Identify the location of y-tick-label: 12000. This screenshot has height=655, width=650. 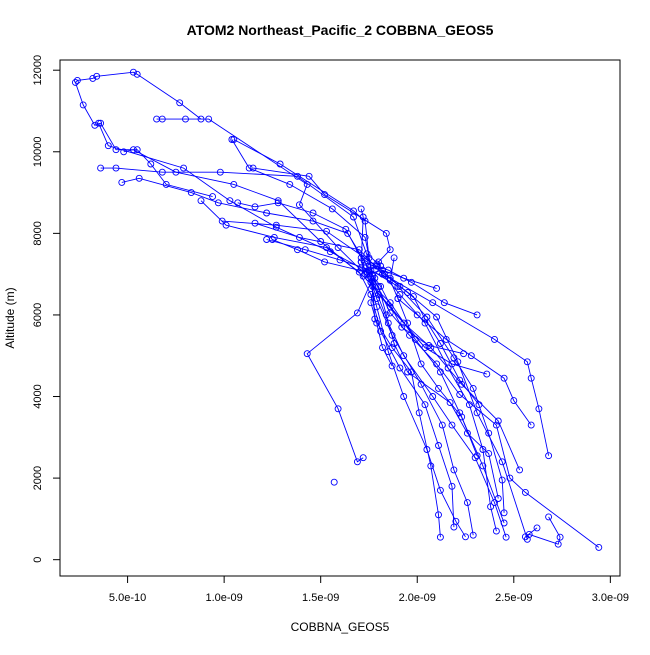
(38, 70).